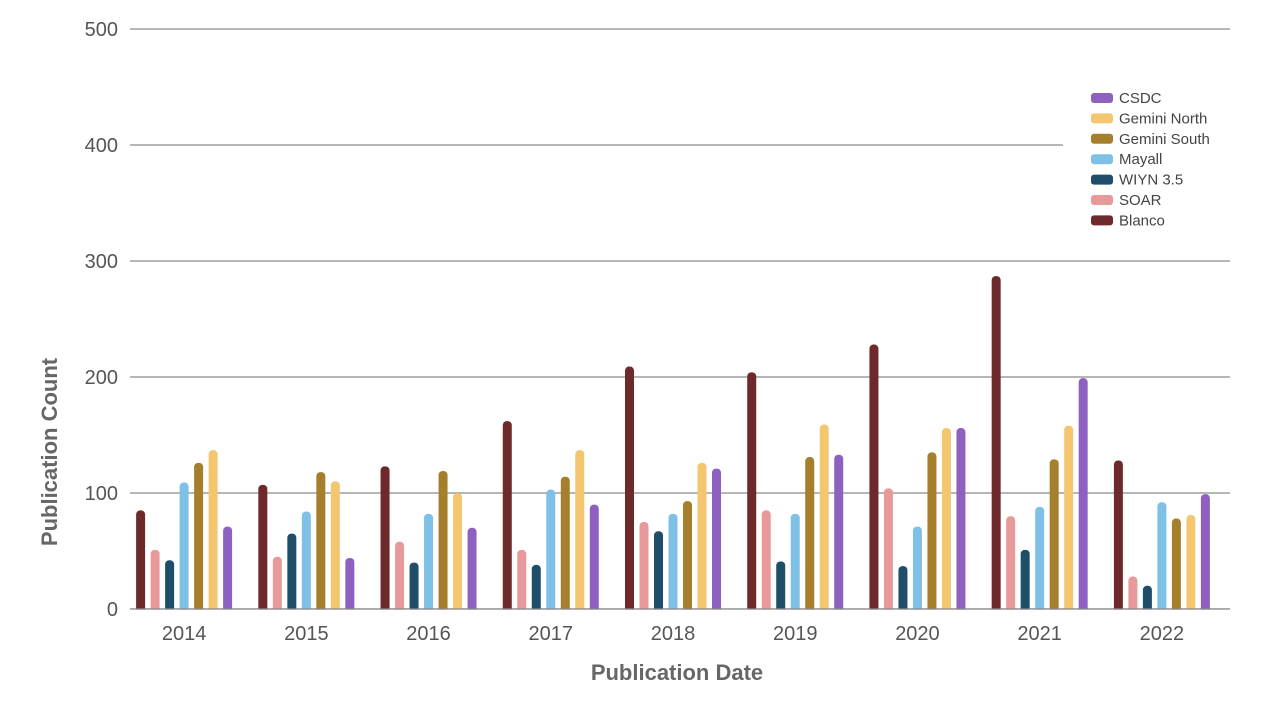  What do you see at coordinates (428, 634) in the screenshot?
I see `x-tick-label: 2016` at bounding box center [428, 634].